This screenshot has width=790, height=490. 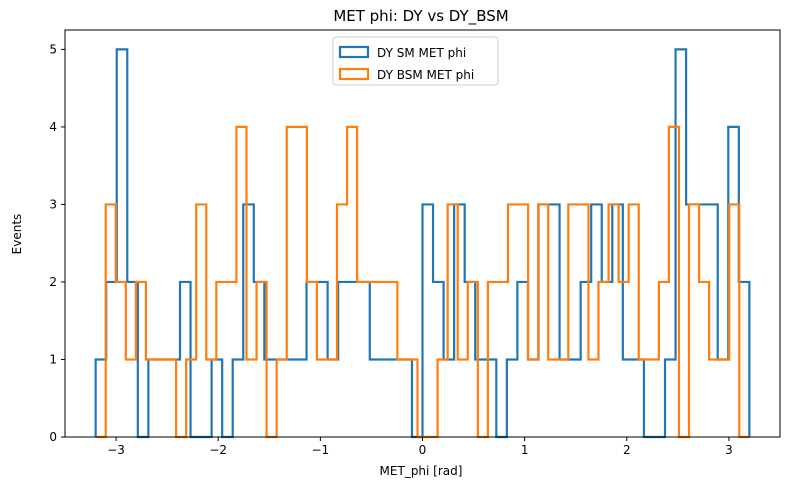 I want to click on y-axis: 0 1 2 3 4 5, so click(x=57, y=243).